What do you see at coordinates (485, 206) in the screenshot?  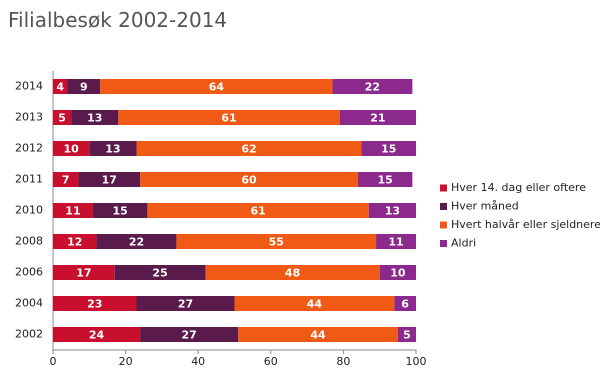 I see `legend-label: Hver måned` at bounding box center [485, 206].